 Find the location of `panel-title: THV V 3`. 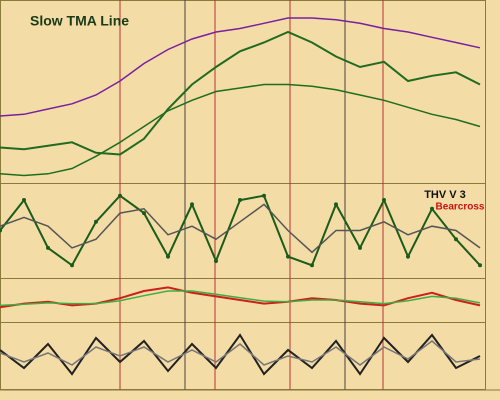

panel-title: THV V 3 is located at coordinates (445, 195).